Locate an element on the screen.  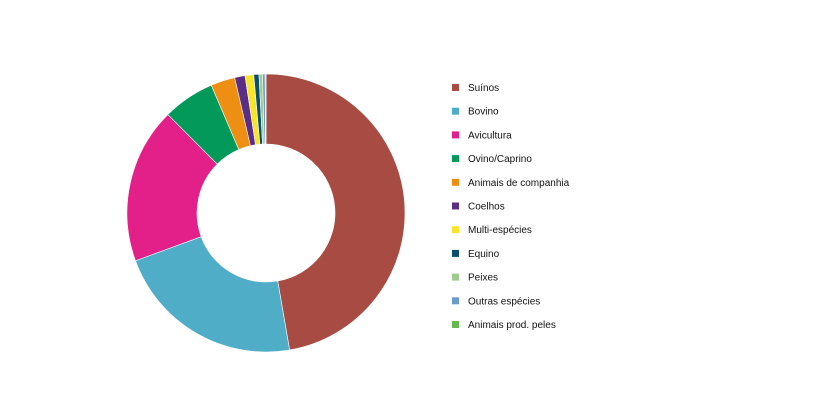
legend-label: Bovino is located at coordinates (483, 112).